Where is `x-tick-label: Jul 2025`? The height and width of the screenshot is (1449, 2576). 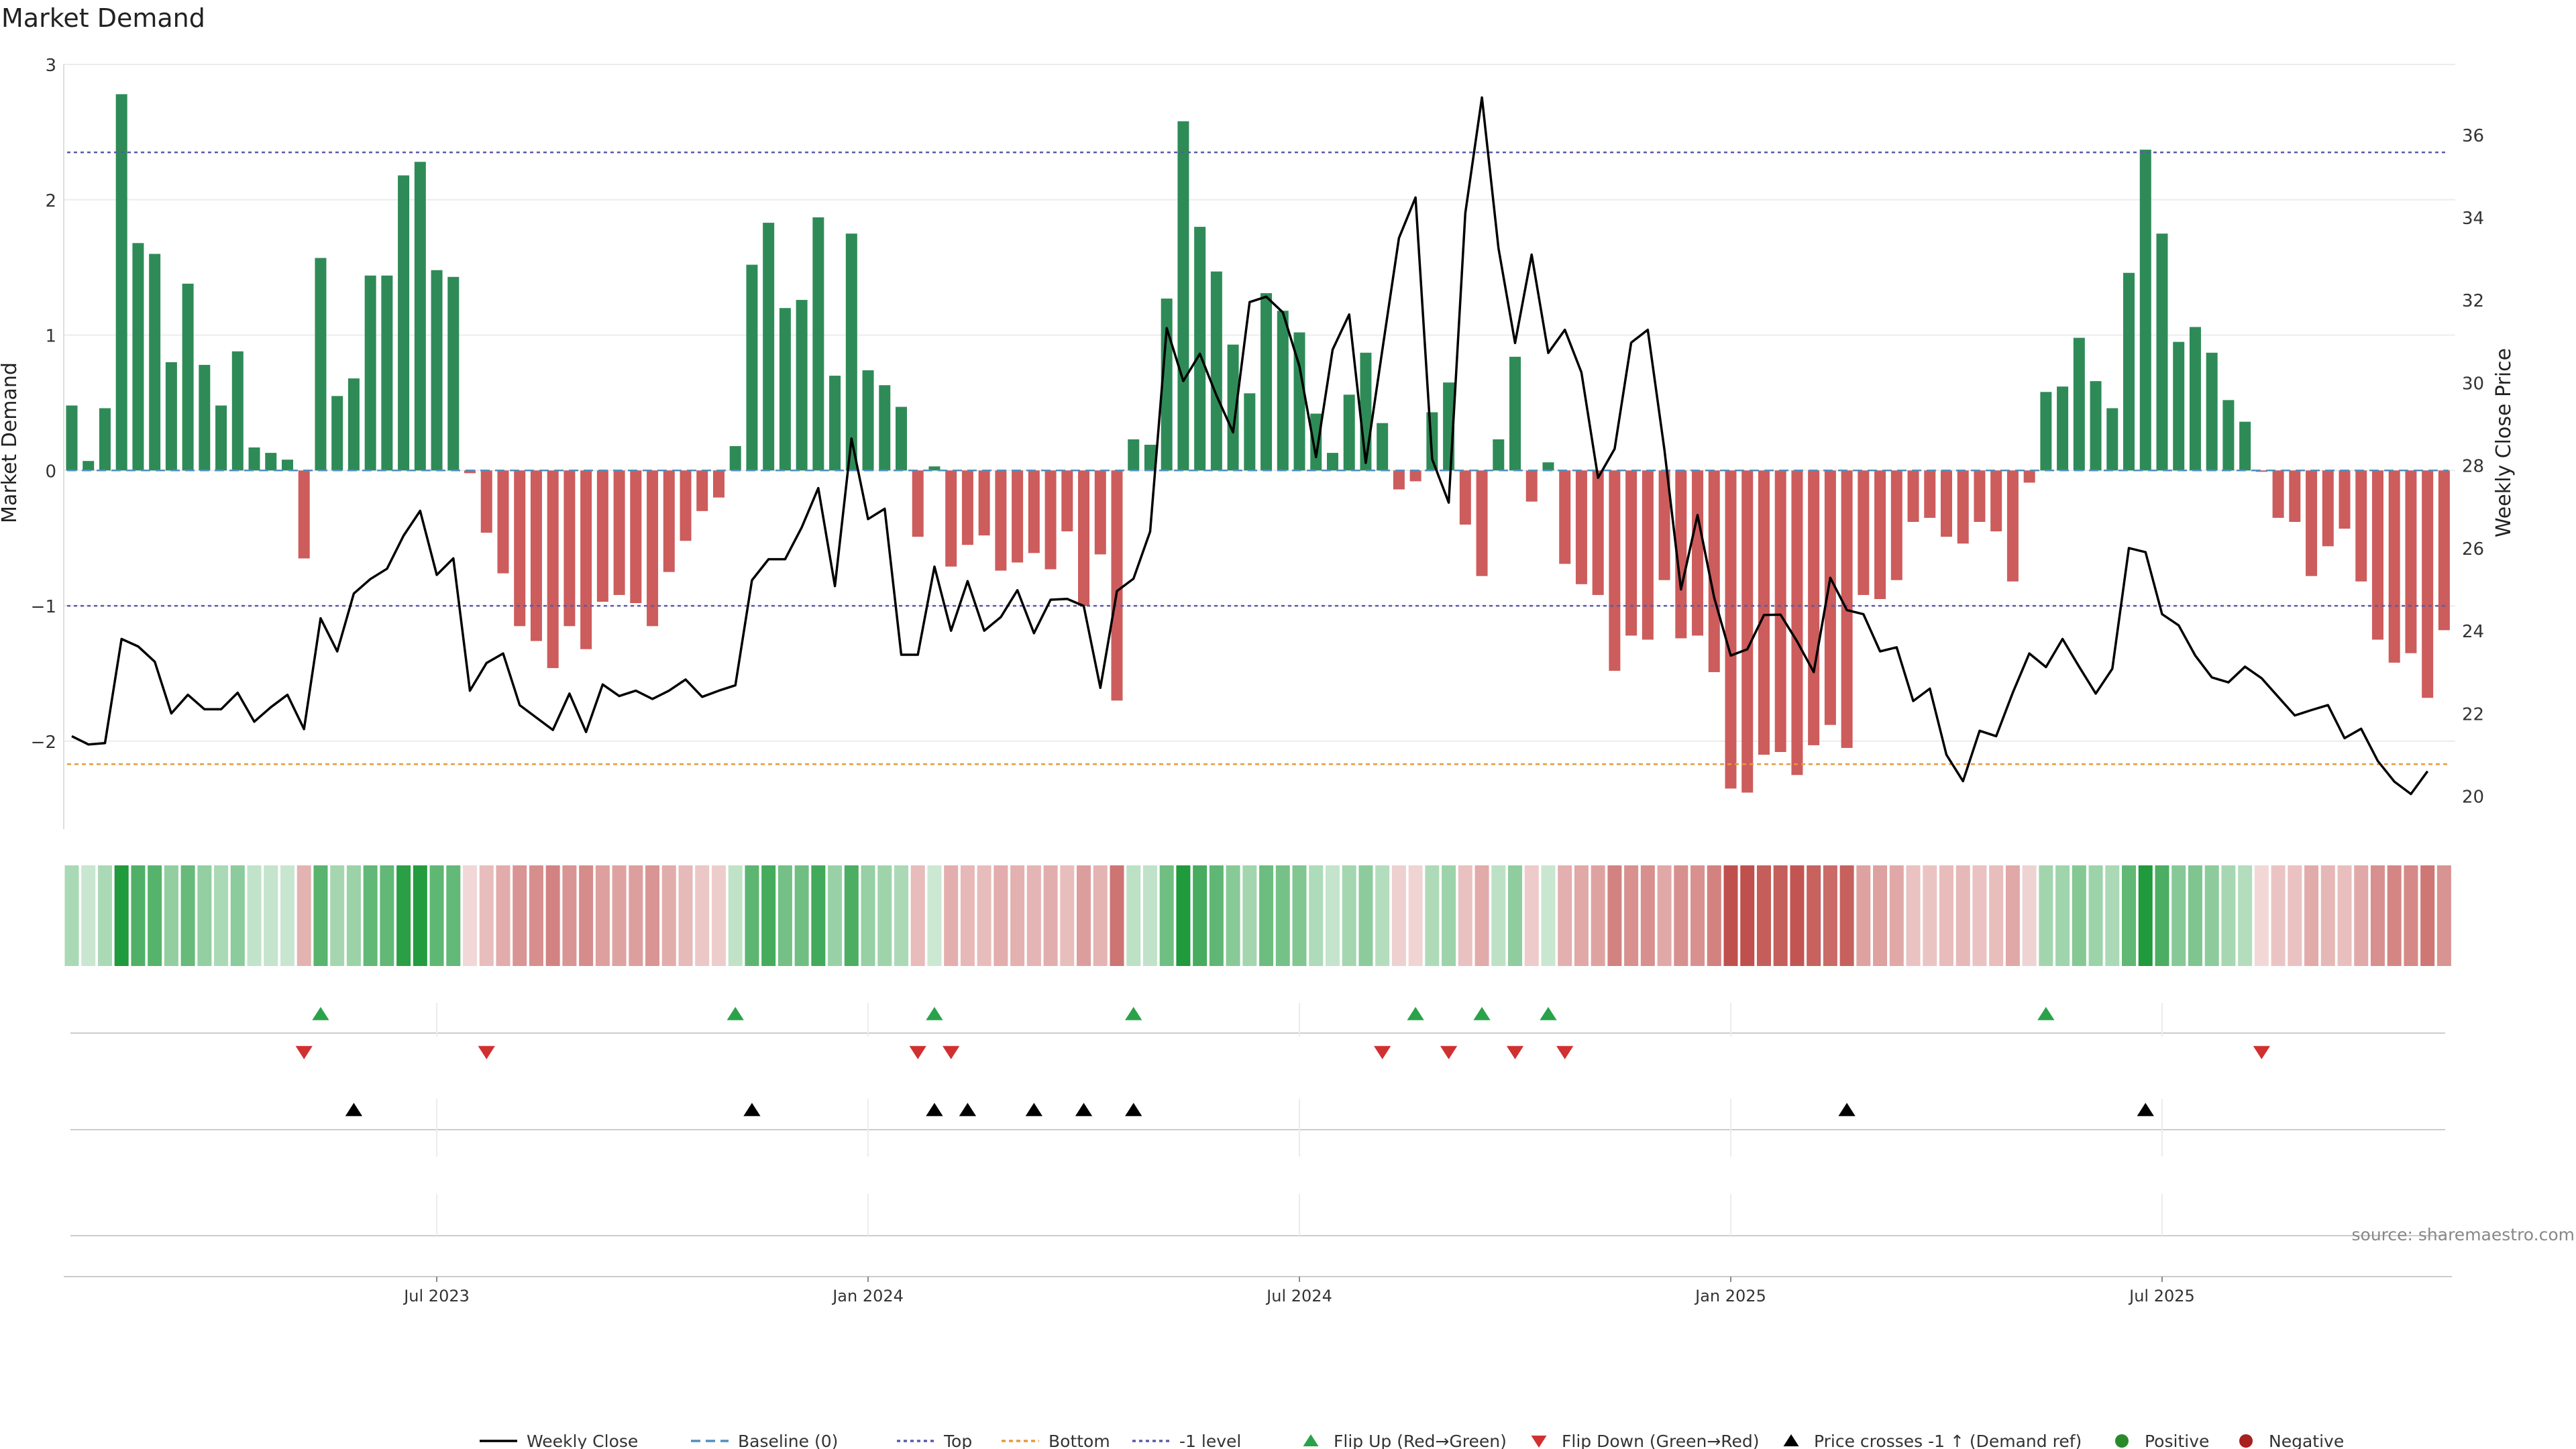 x-tick-label: Jul 2025 is located at coordinates (2161, 1296).